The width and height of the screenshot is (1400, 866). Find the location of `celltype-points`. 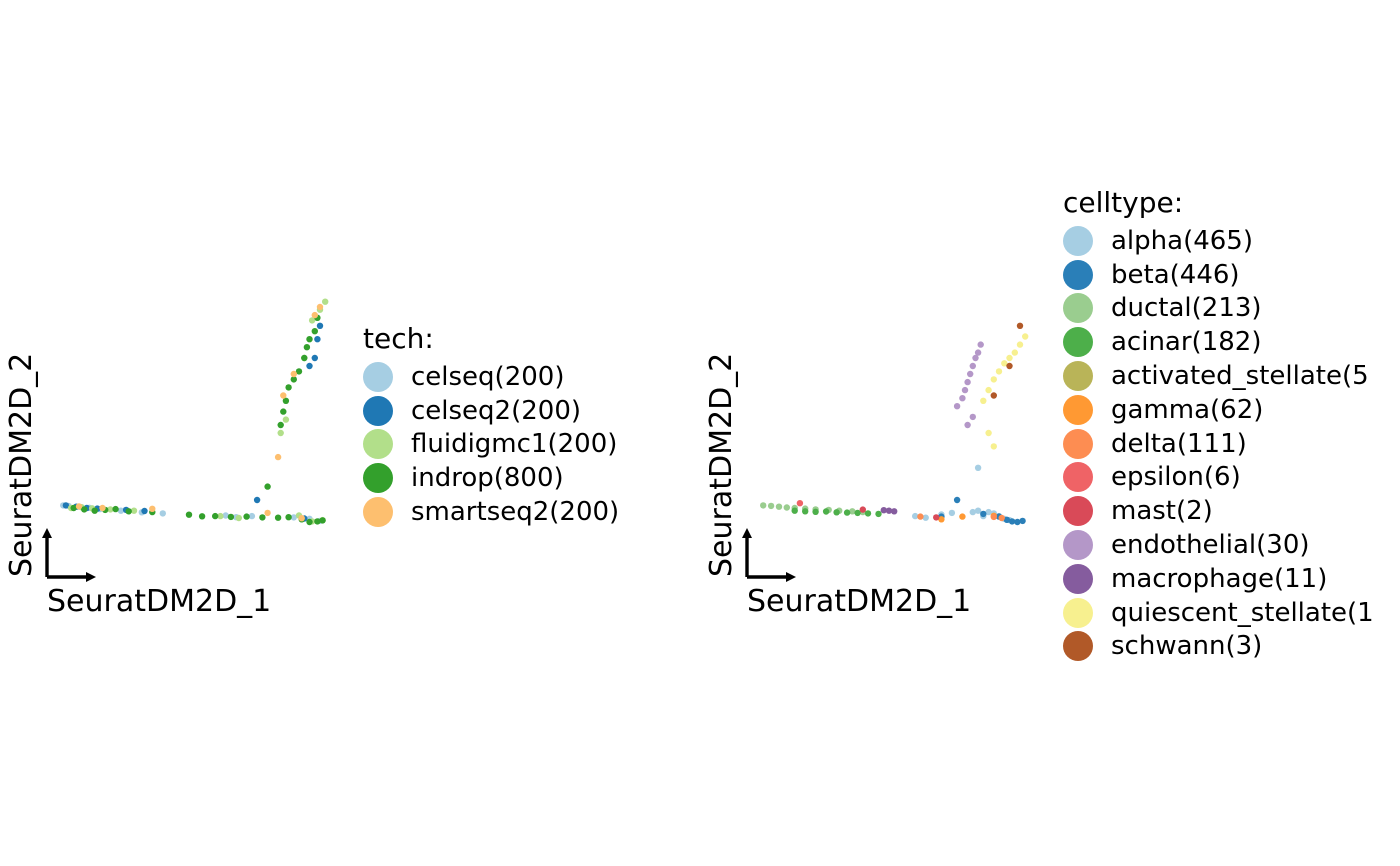

celltype-points is located at coordinates (894, 424).